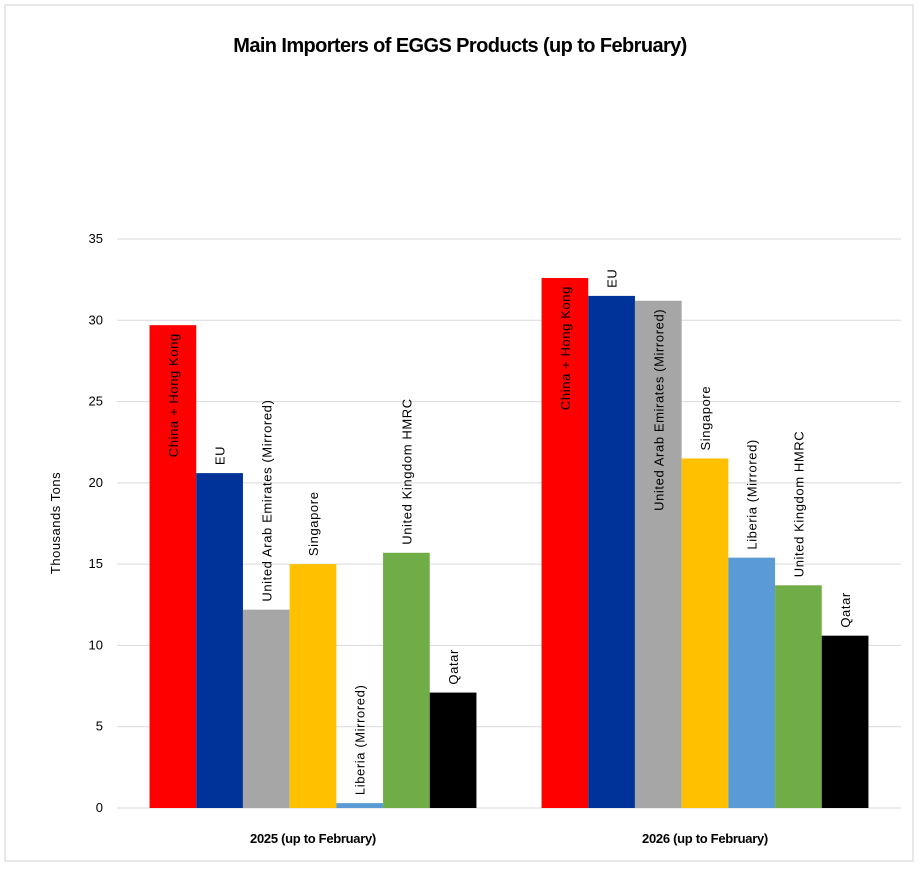 The height and width of the screenshot is (869, 920). I want to click on y-tick-label: 20, so click(96, 482).